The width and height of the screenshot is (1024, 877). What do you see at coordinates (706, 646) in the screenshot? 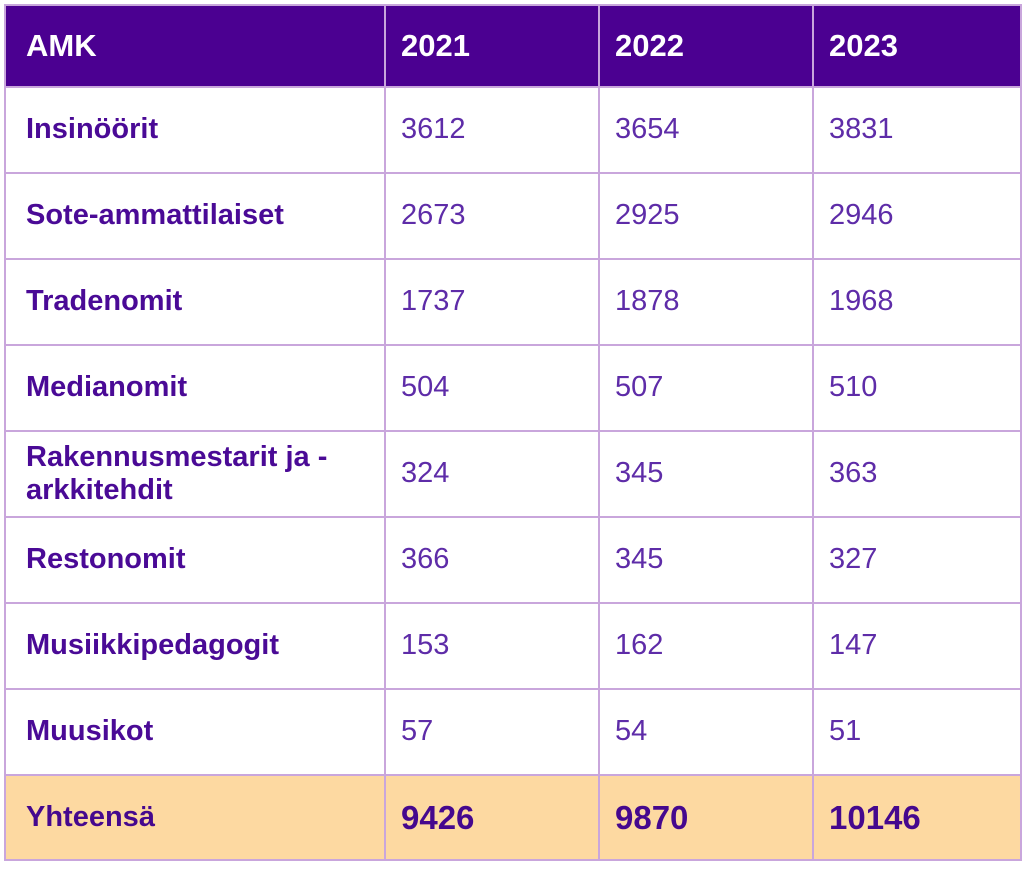
I see `cell-value: 162` at bounding box center [706, 646].